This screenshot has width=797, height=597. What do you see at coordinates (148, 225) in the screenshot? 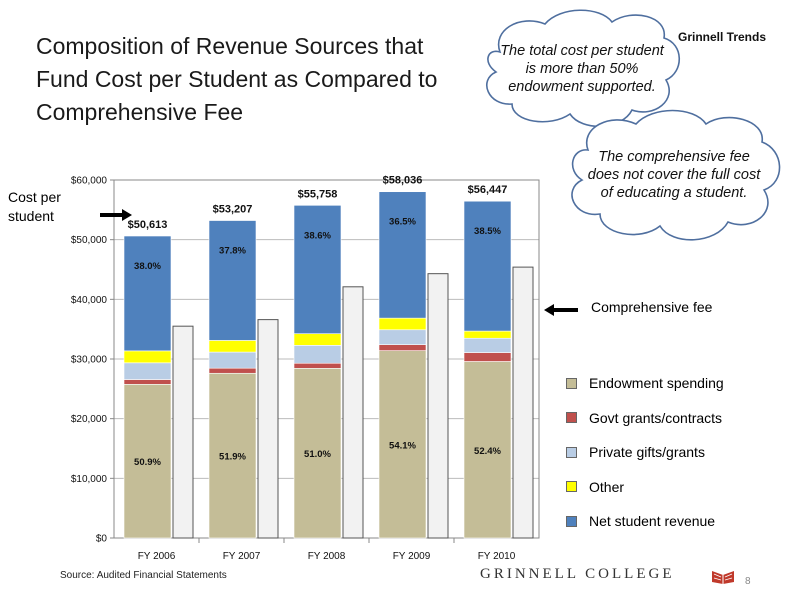
I see `total-cost-label: $50,613` at bounding box center [148, 225].